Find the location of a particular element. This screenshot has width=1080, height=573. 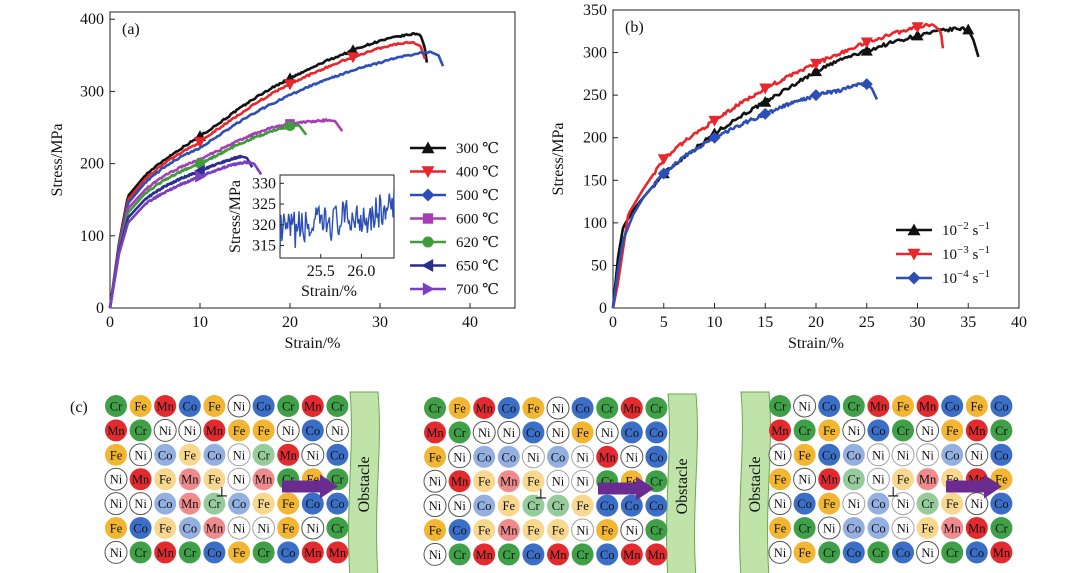

y-tick-label: 50 is located at coordinates (599, 265).